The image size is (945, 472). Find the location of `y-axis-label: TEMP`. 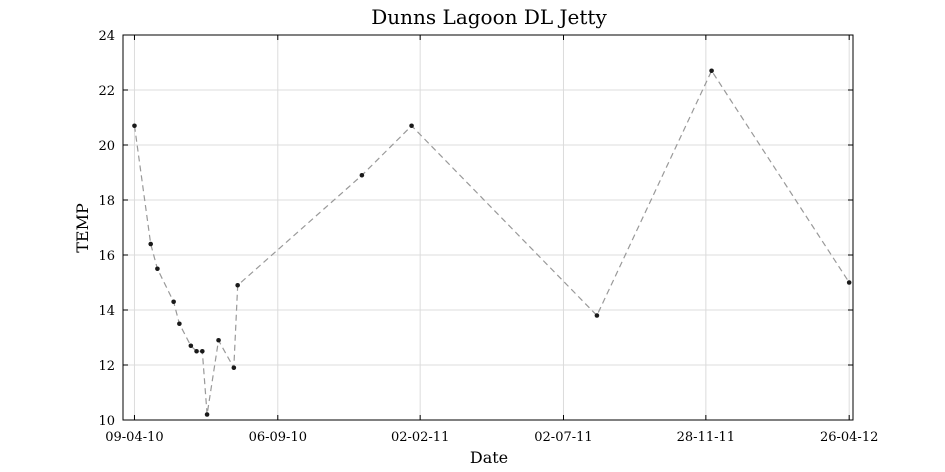

y-axis-label: TEMP is located at coordinates (82, 228).